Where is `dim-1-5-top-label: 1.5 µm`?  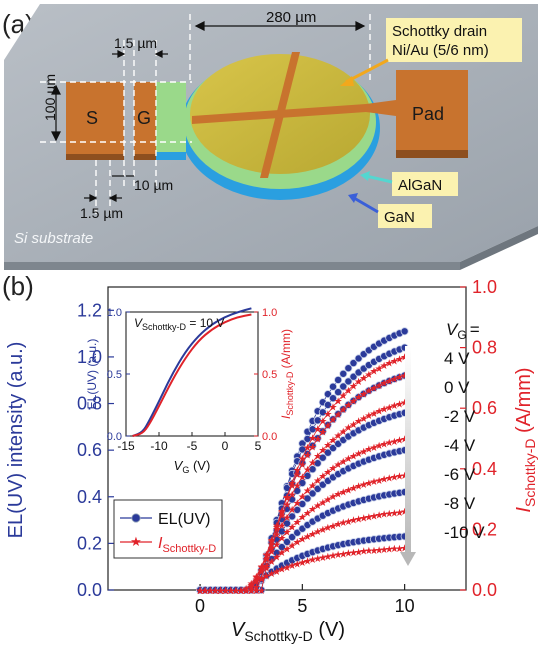 dim-1-5-top-label: 1.5 µm is located at coordinates (135, 43).